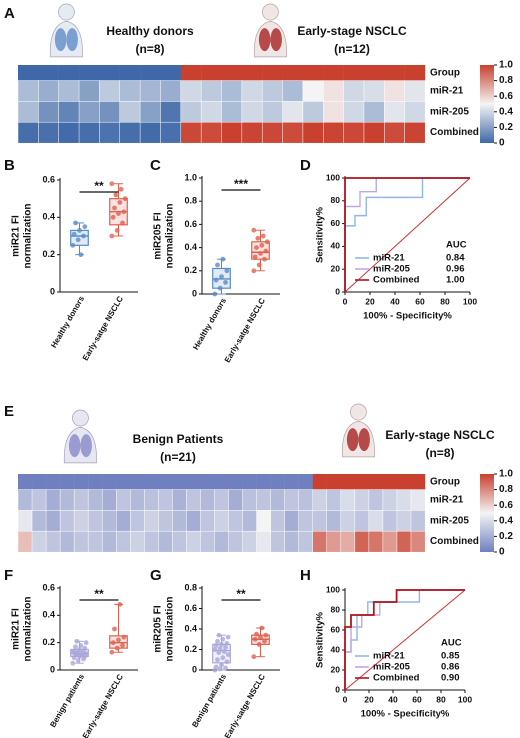 Image resolution: width=520 pixels, height=738 pixels. Describe the element at coordinates (454, 132) in the screenshot. I see `row-label: Combined` at that location.